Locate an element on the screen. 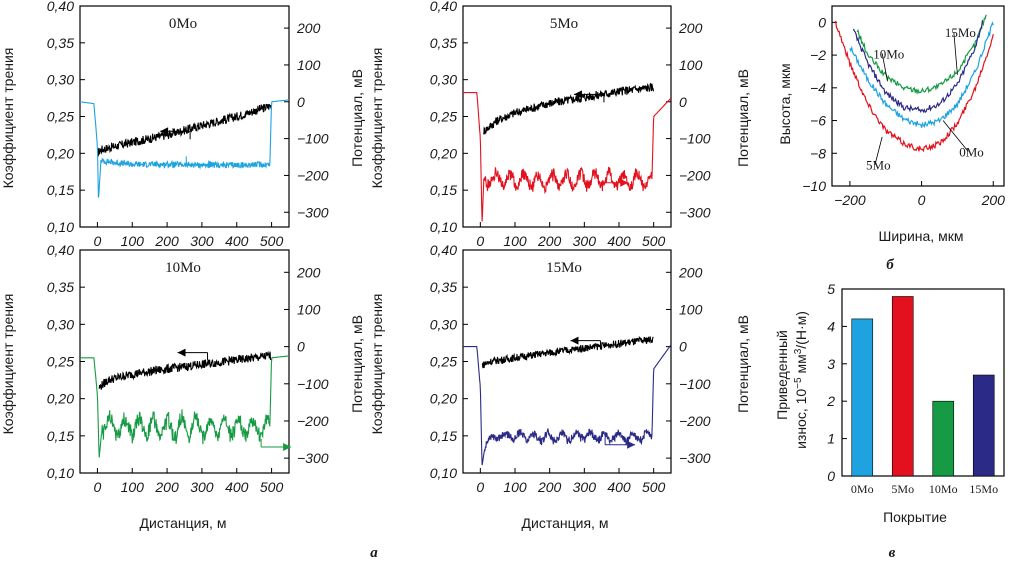 This screenshot has height=561, width=1010. ylabel-pot-bottom-right: Потенциал, мВ is located at coordinates (743, 364).